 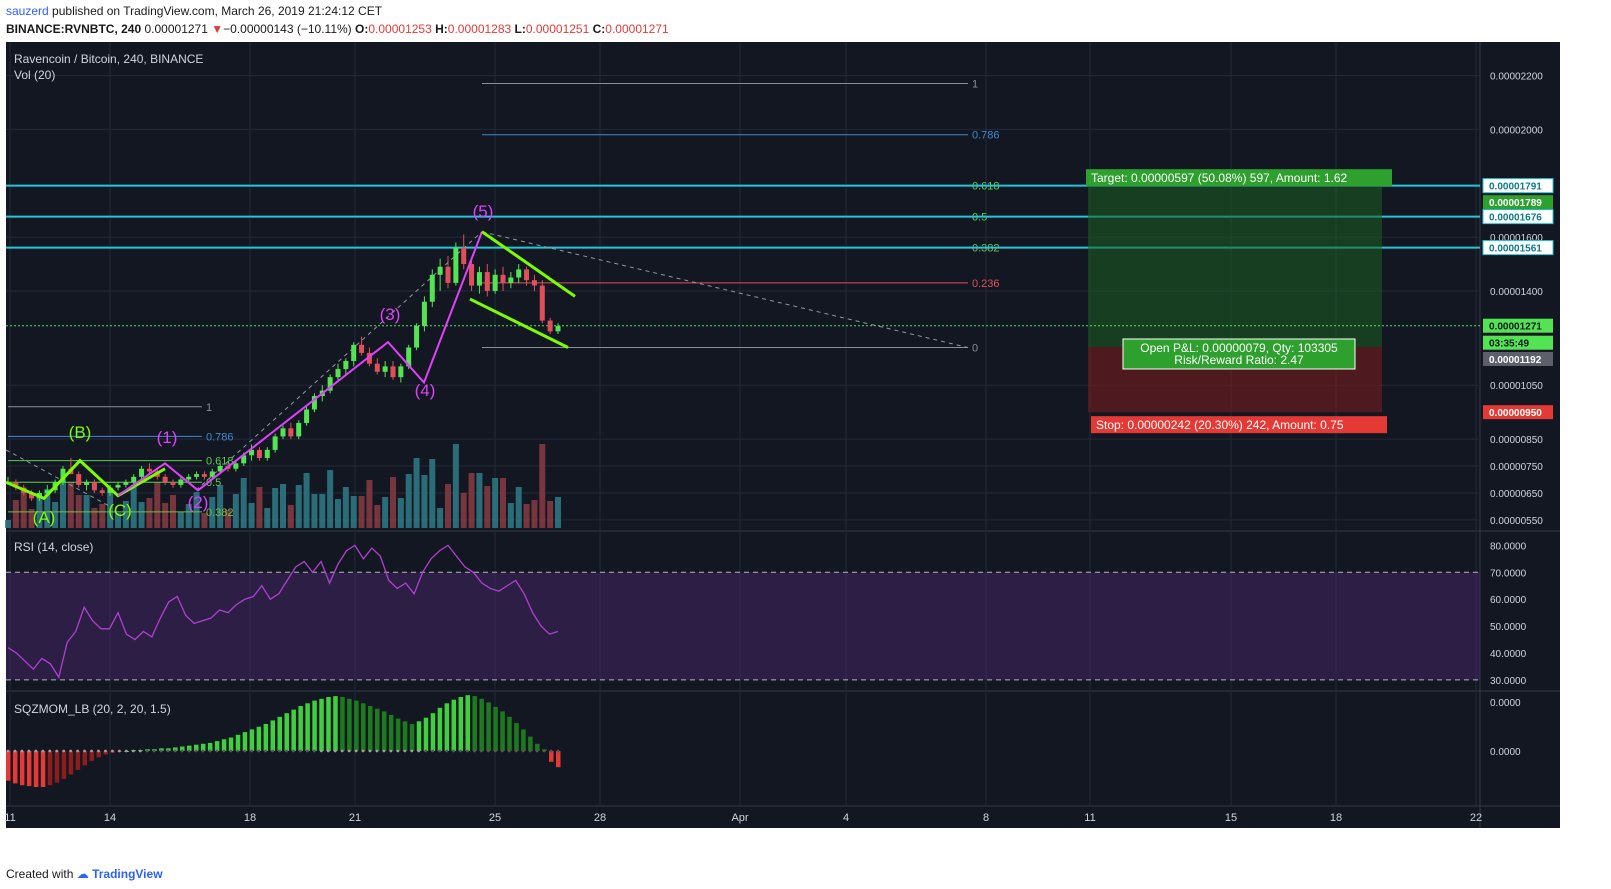 What do you see at coordinates (1516, 467) in the screenshot?
I see `y-tick-label: 0.00000750` at bounding box center [1516, 467].